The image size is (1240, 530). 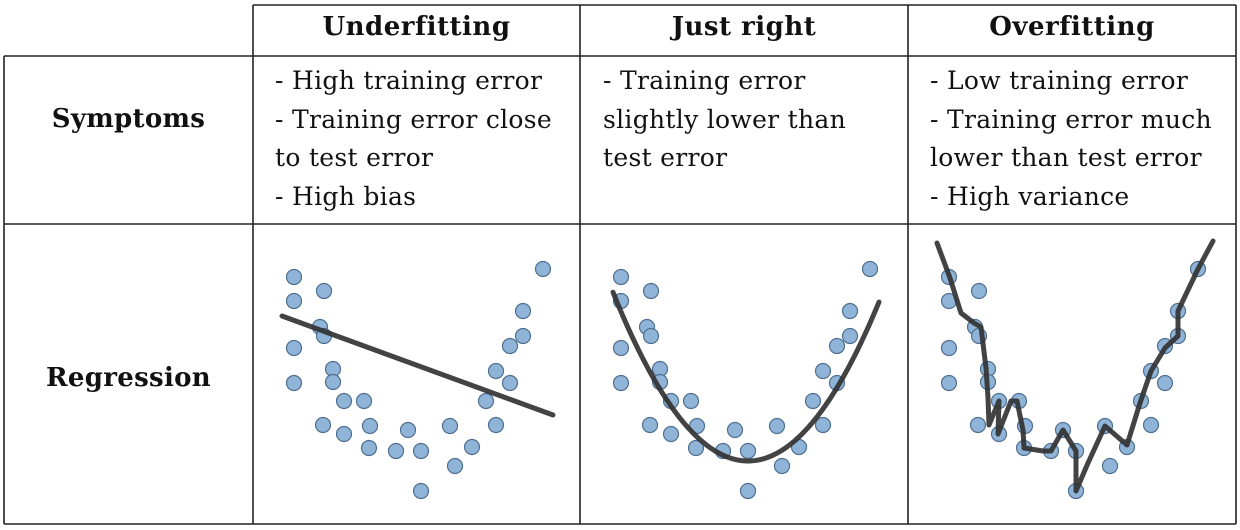 I want to click on header-just-right: Just right, so click(x=744, y=27).